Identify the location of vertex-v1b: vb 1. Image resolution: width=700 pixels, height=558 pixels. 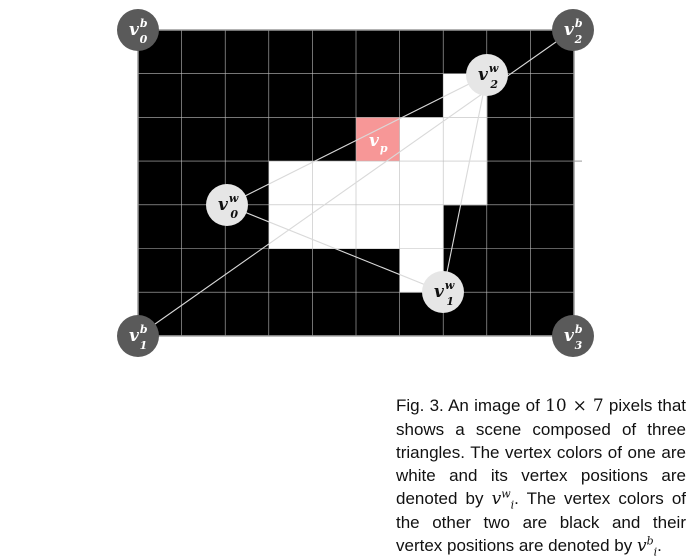
(138, 336).